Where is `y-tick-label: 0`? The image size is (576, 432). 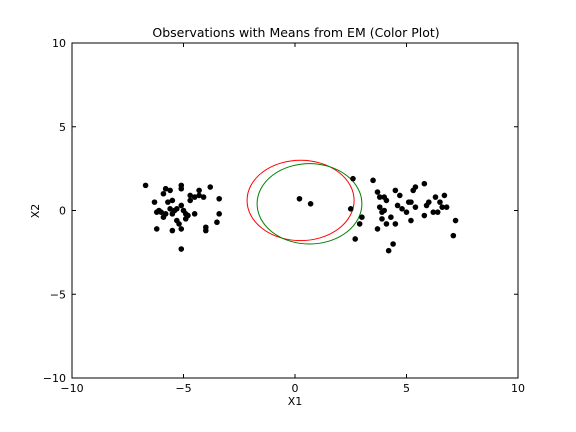 y-tick-label: 0 is located at coordinates (62, 211).